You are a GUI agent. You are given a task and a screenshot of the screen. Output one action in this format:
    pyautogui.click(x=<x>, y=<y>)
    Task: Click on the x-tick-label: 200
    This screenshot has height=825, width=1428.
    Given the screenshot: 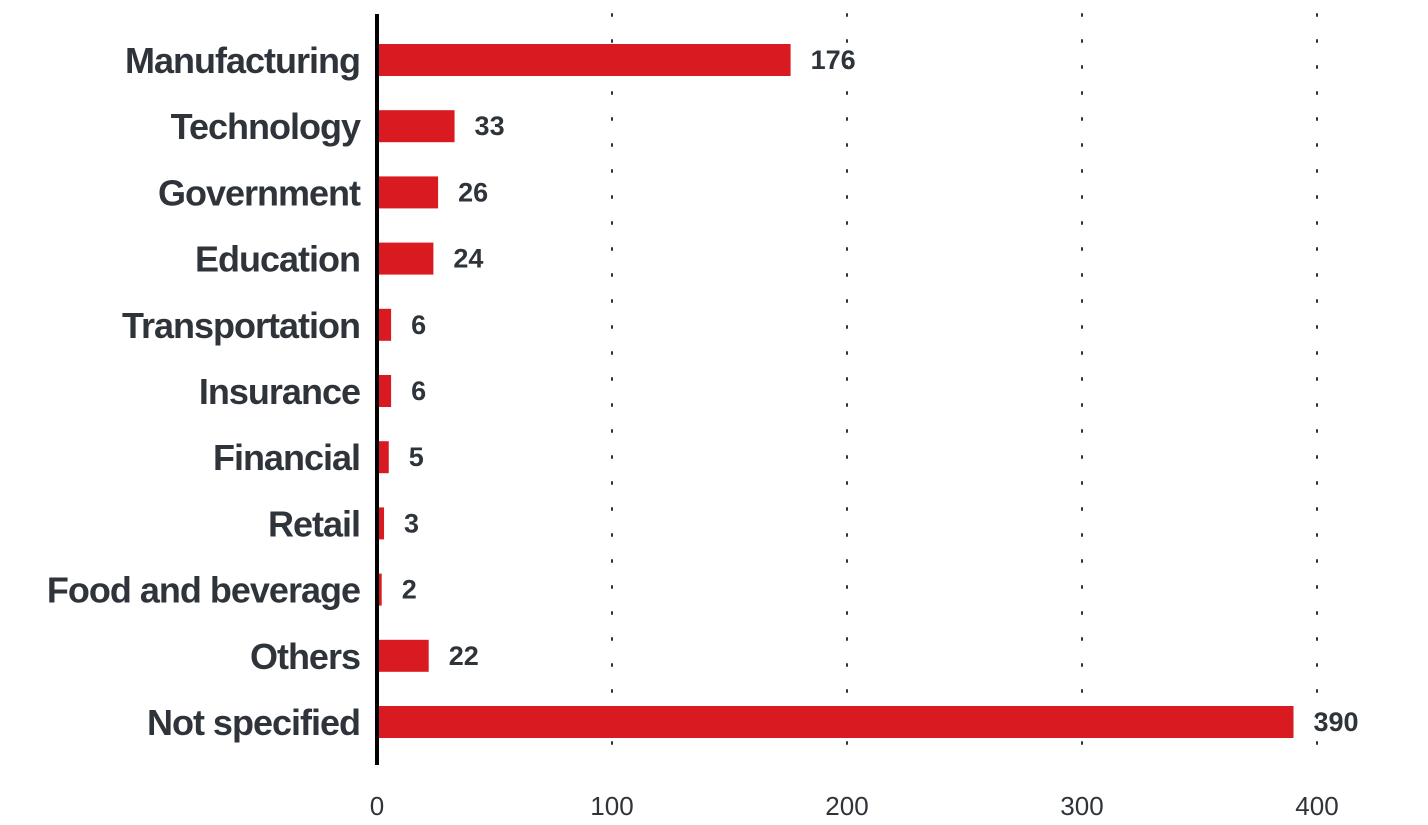 What is the action you would take?
    pyautogui.click(x=846, y=806)
    